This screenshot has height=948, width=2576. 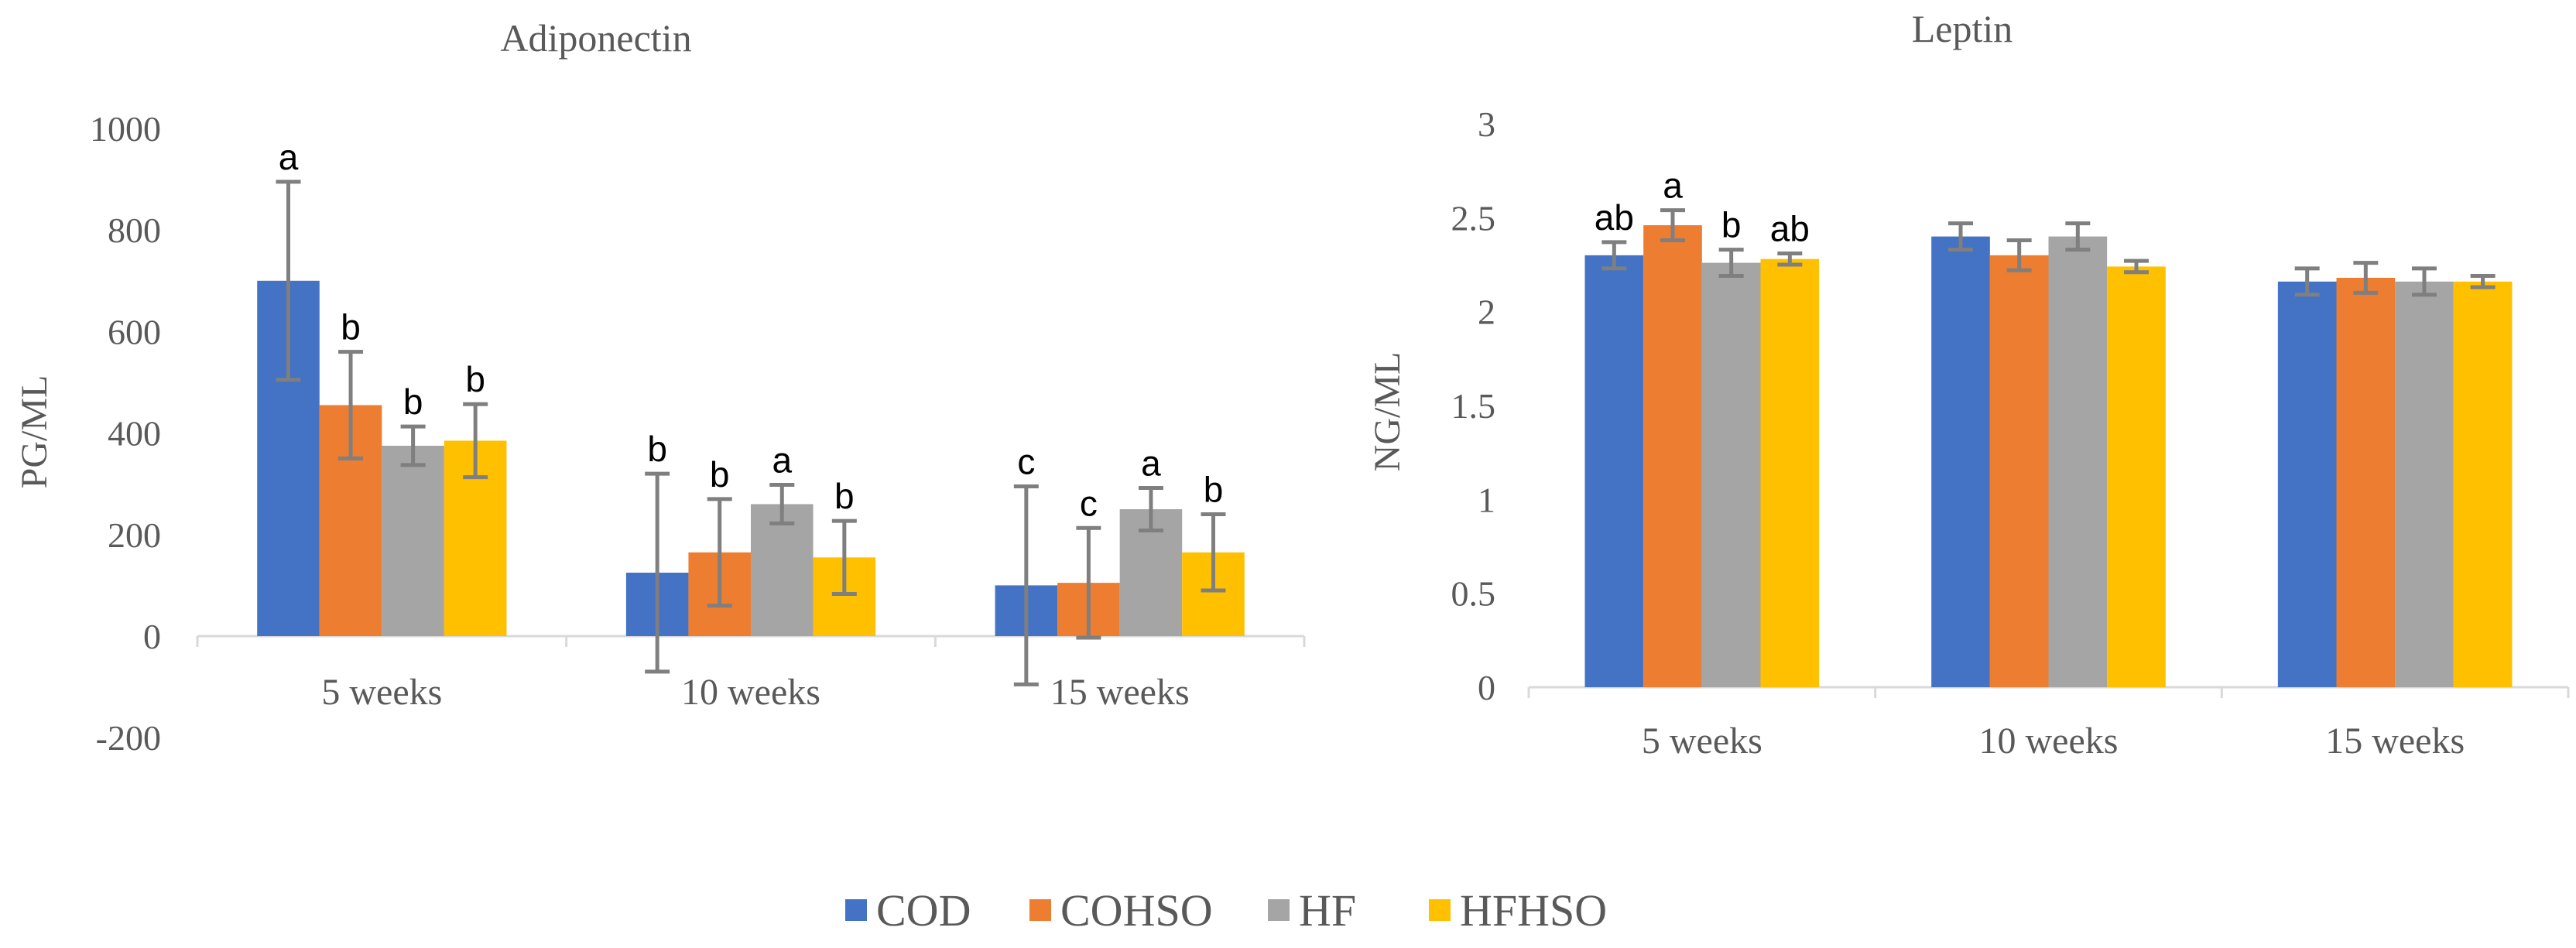 I want to click on legend-label-hf: HF, so click(x=1327, y=910).